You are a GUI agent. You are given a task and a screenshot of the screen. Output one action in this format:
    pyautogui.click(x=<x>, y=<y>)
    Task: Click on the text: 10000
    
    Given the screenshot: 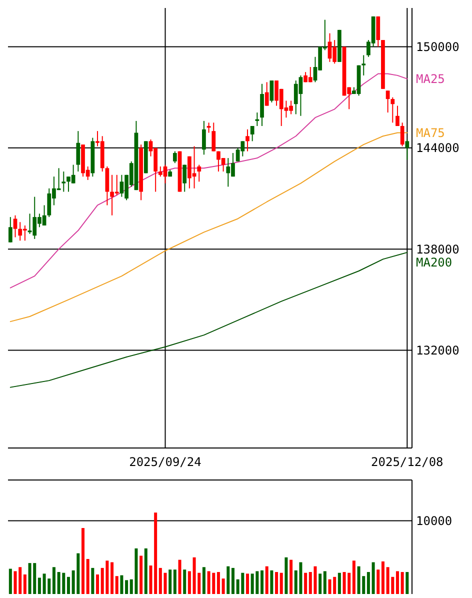 What is the action you would take?
    pyautogui.click(x=434, y=521)
    